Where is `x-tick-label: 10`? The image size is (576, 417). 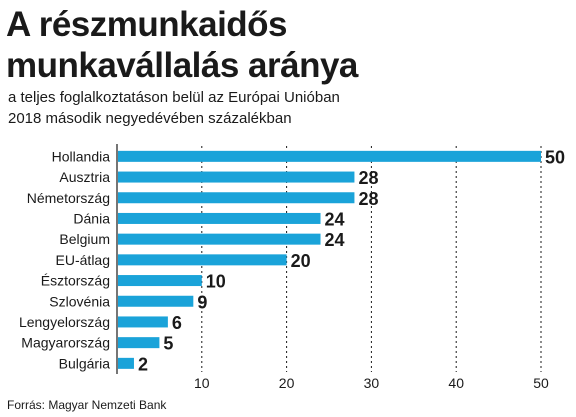 x-tick-label: 10 is located at coordinates (202, 383).